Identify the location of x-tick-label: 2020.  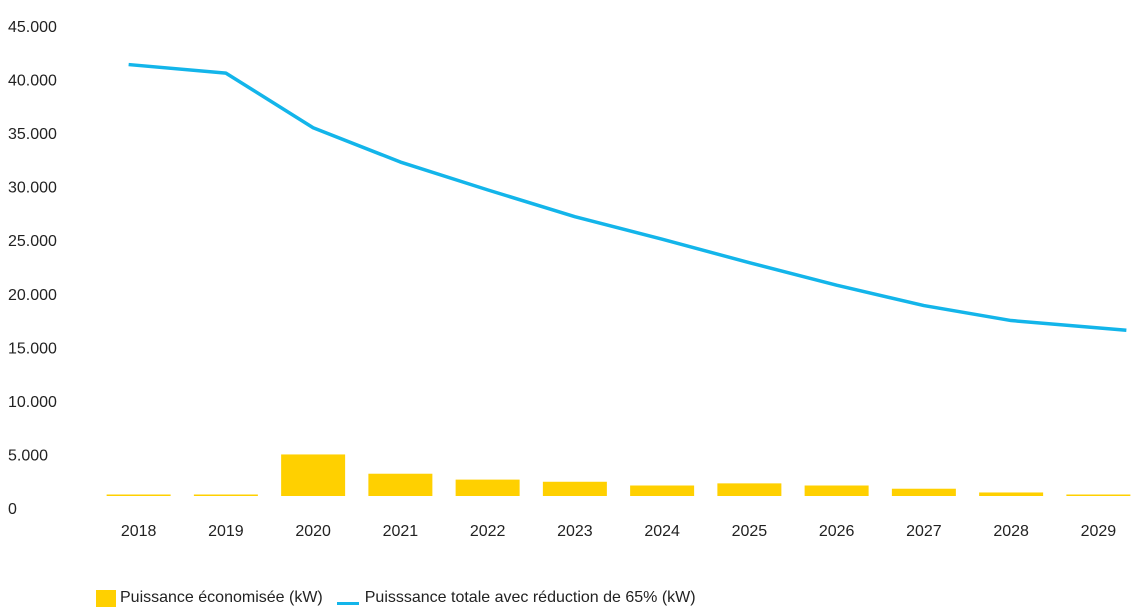
(313, 531).